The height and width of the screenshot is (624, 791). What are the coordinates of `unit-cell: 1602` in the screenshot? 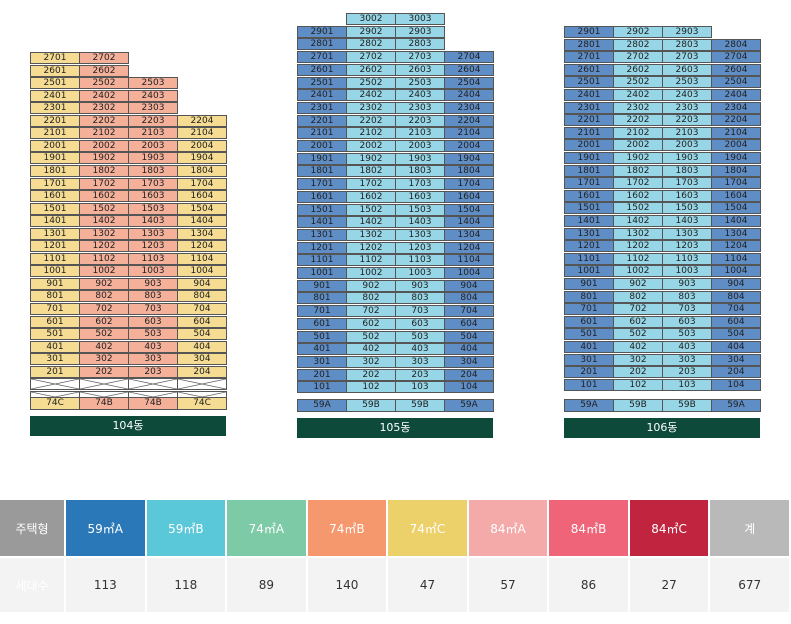 It's located at (638, 195).